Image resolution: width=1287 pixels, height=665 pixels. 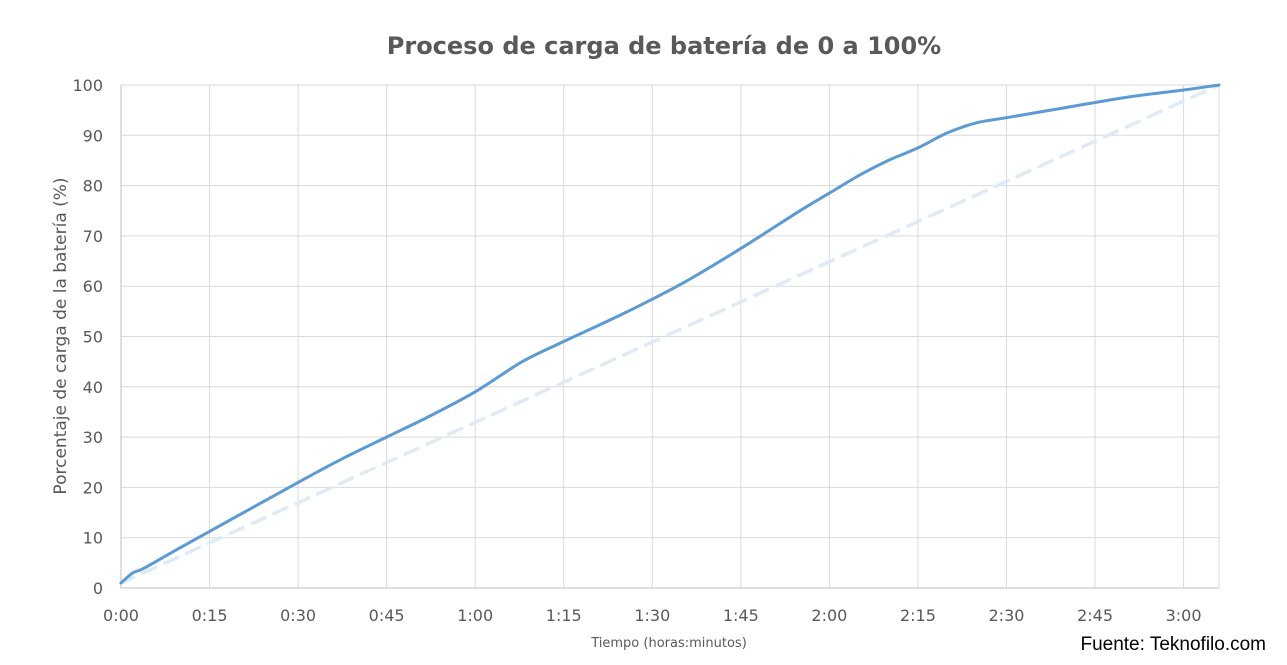 I want to click on x-tick-label: 2:30, so click(x=1007, y=615).